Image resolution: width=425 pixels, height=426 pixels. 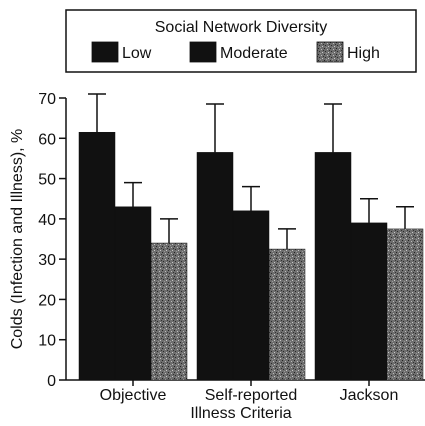 What do you see at coordinates (47, 99) in the screenshot?
I see `y-tick-label-70: 70` at bounding box center [47, 99].